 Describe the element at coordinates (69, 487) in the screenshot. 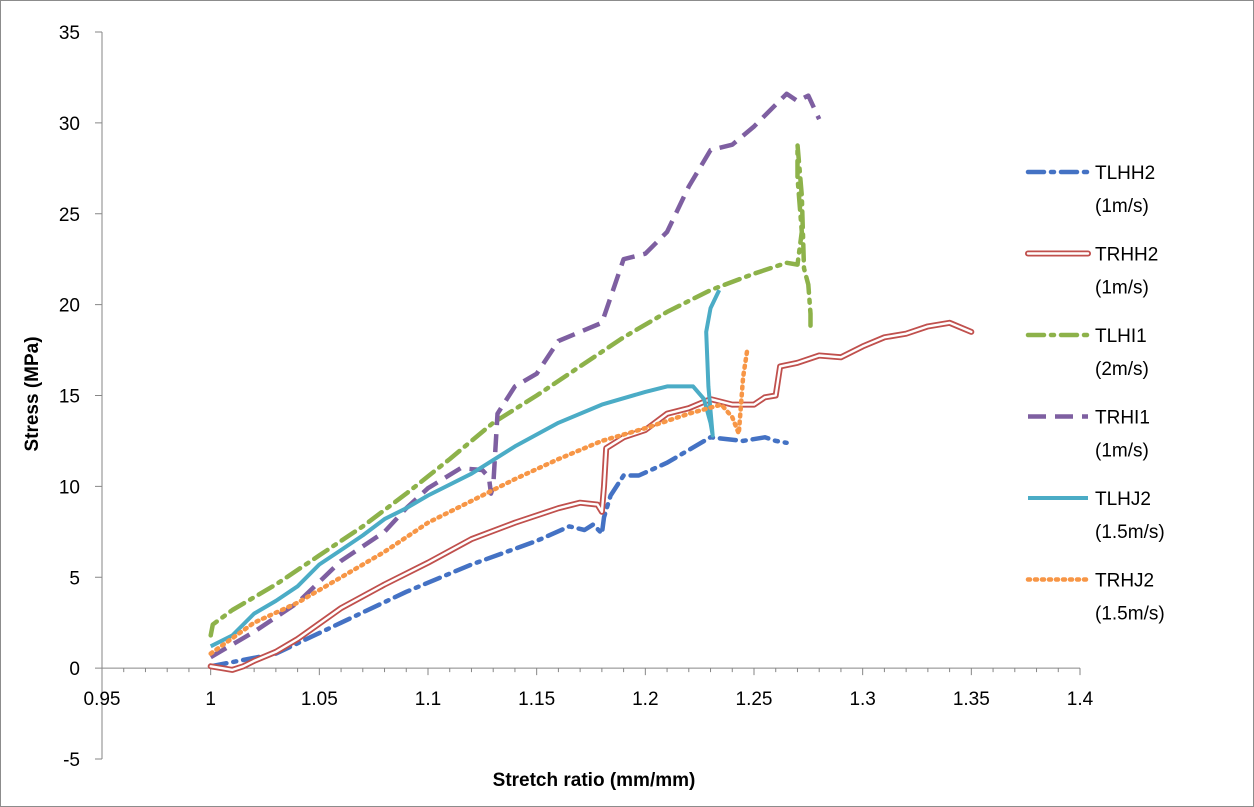

I see `y-tick-label: 10` at that location.